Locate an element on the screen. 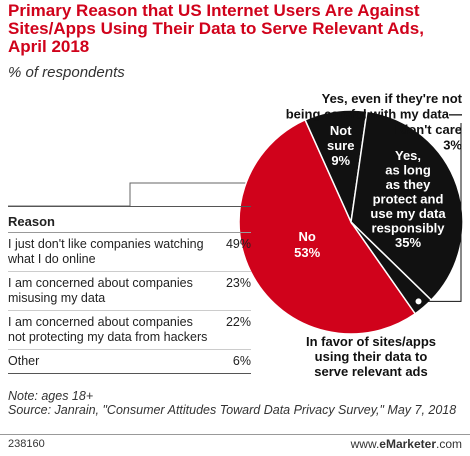 This screenshot has width=470, height=456. footer-divider is located at coordinates (235, 434).